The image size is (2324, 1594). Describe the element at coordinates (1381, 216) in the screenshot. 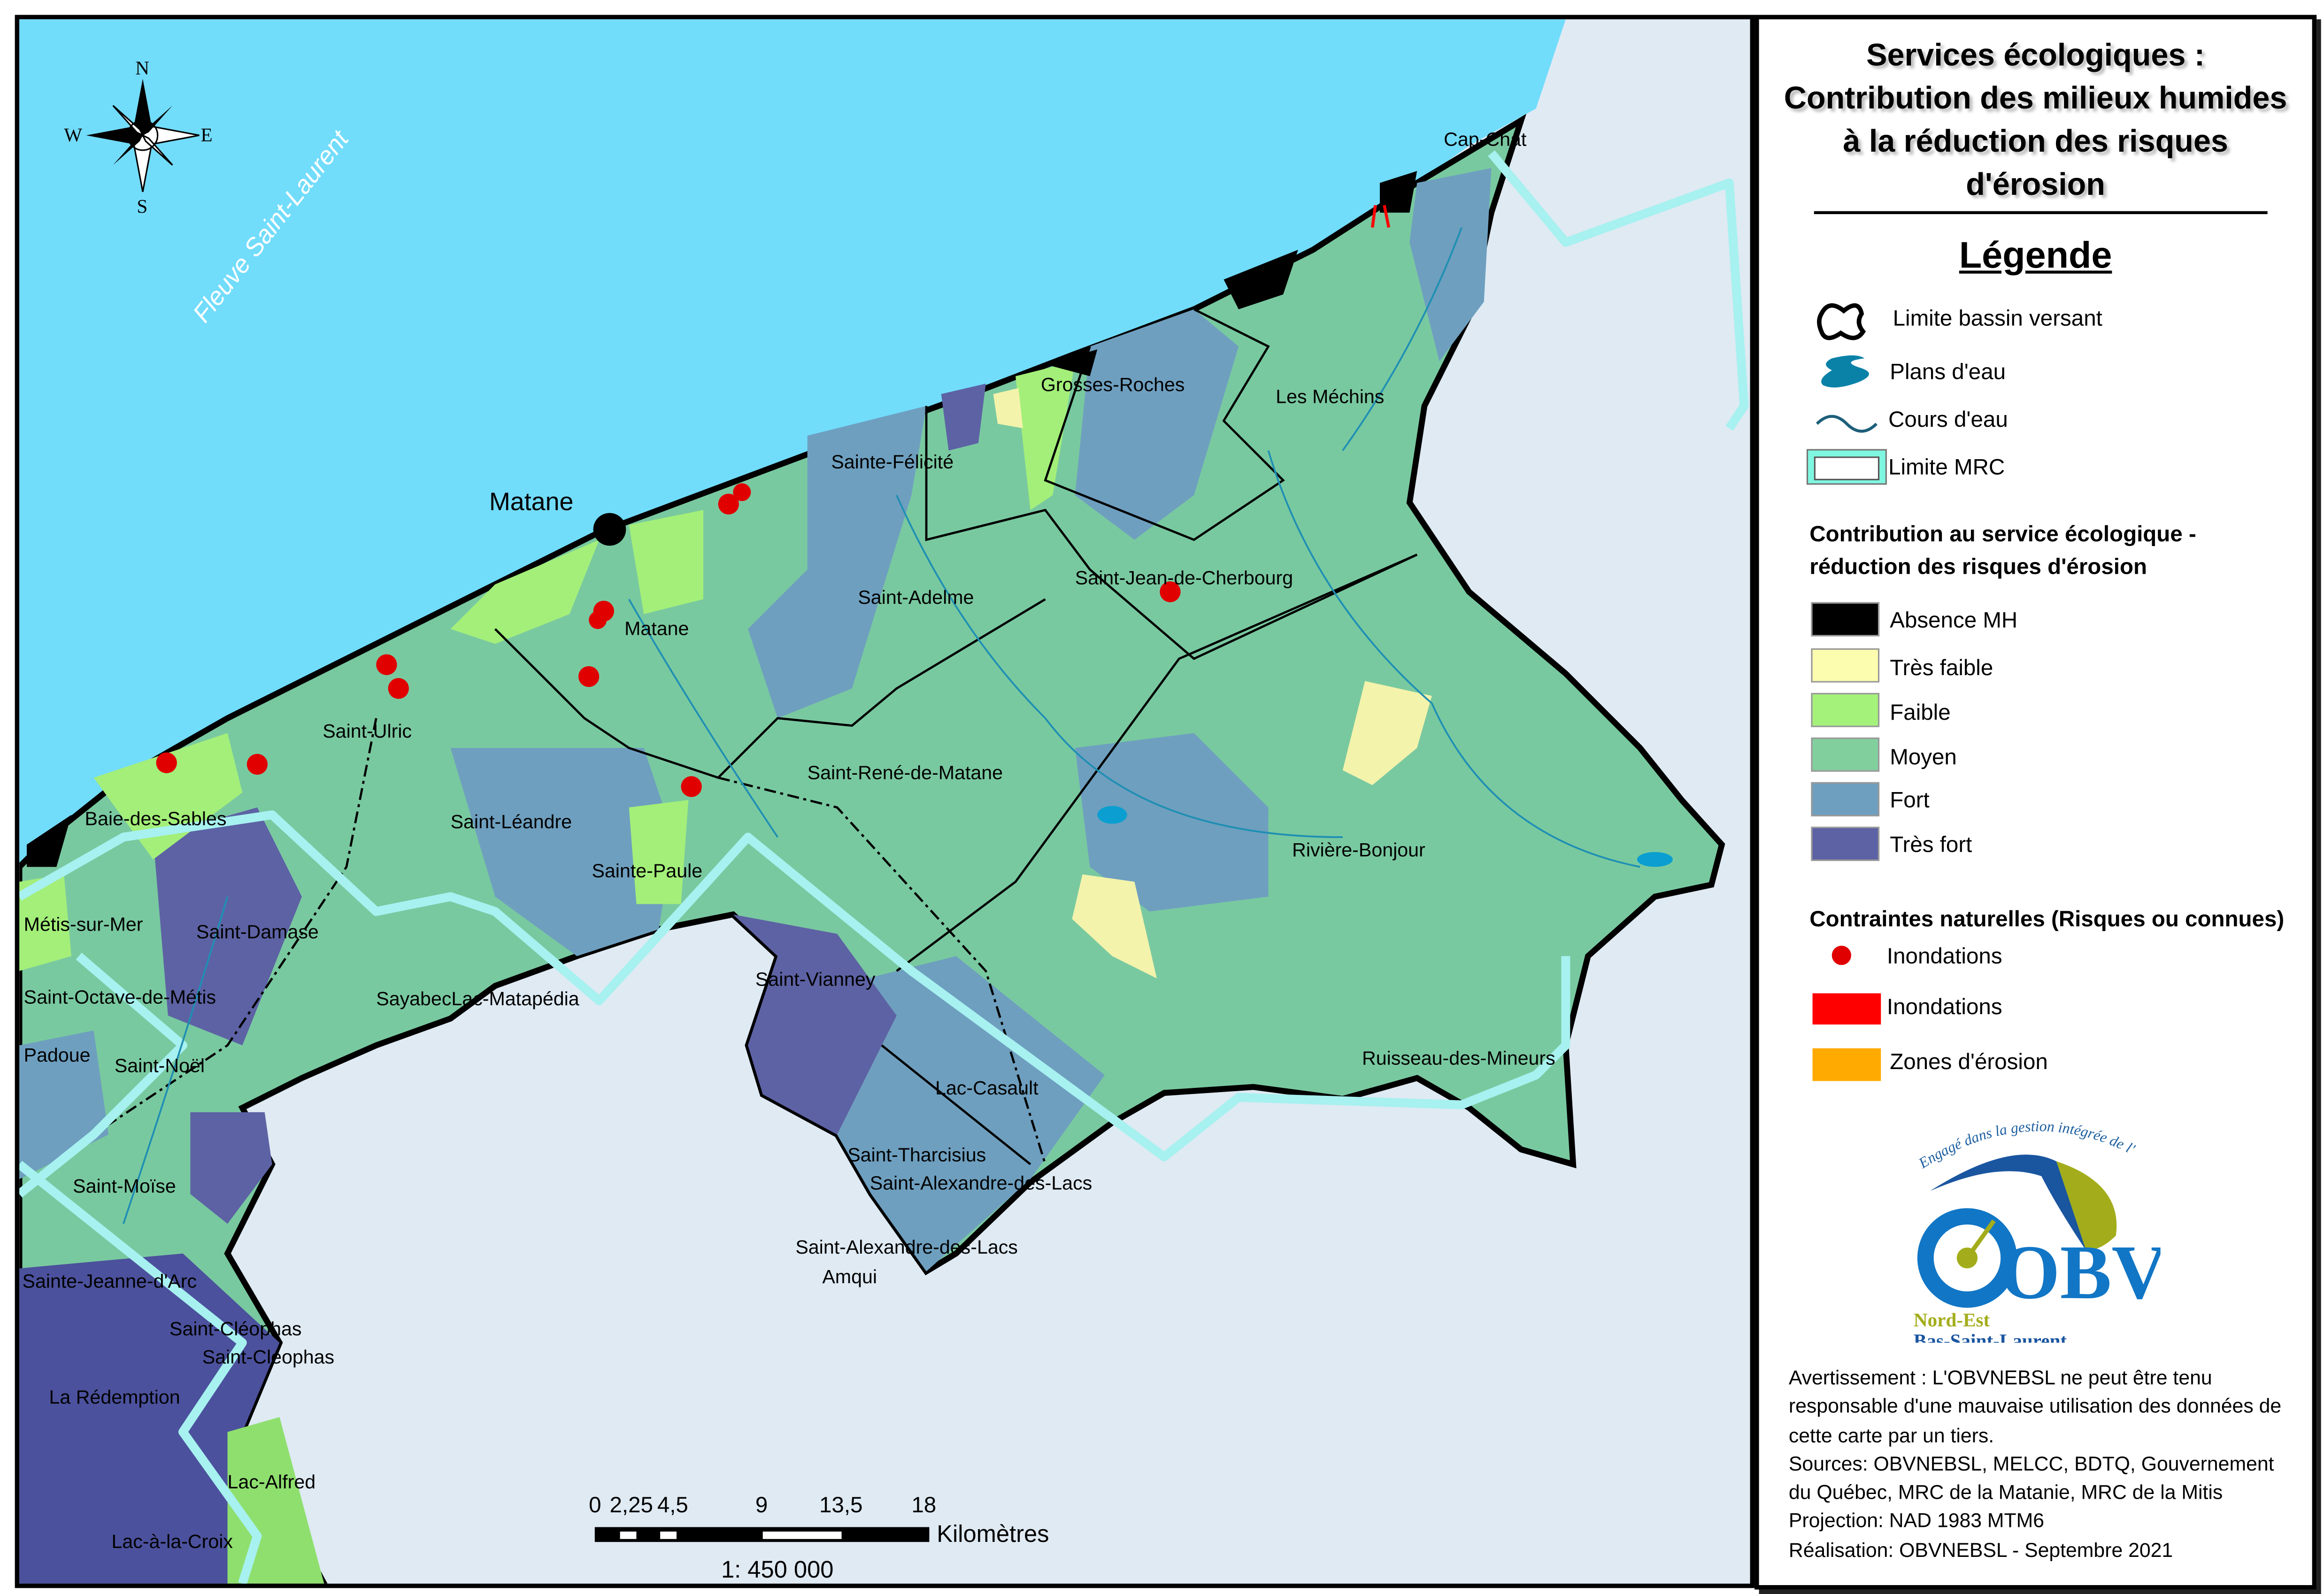

I see `flood-zone` at that location.